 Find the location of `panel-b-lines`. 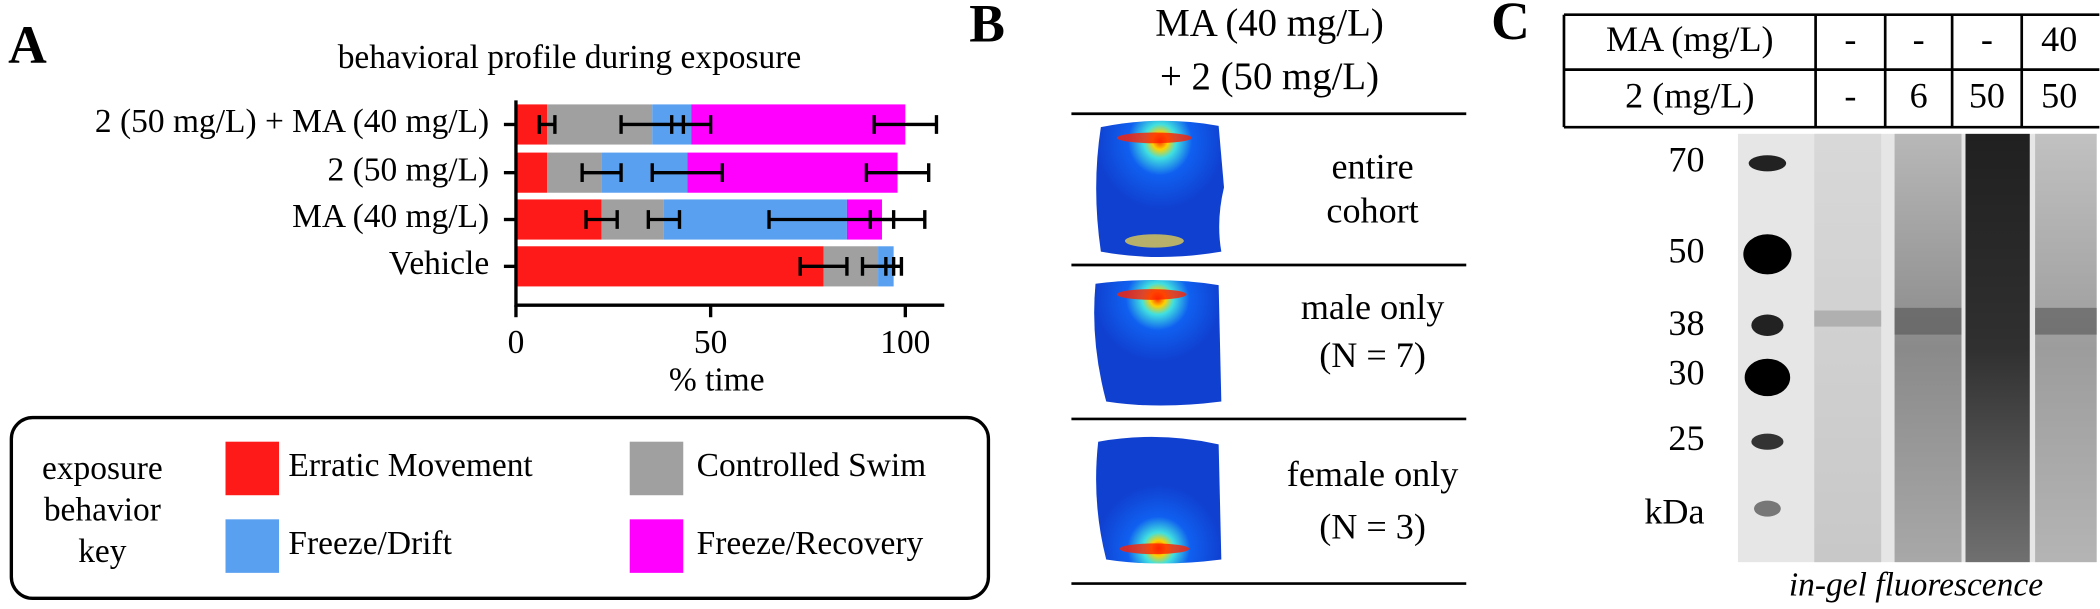

panel-b-lines is located at coordinates (1269, 348).